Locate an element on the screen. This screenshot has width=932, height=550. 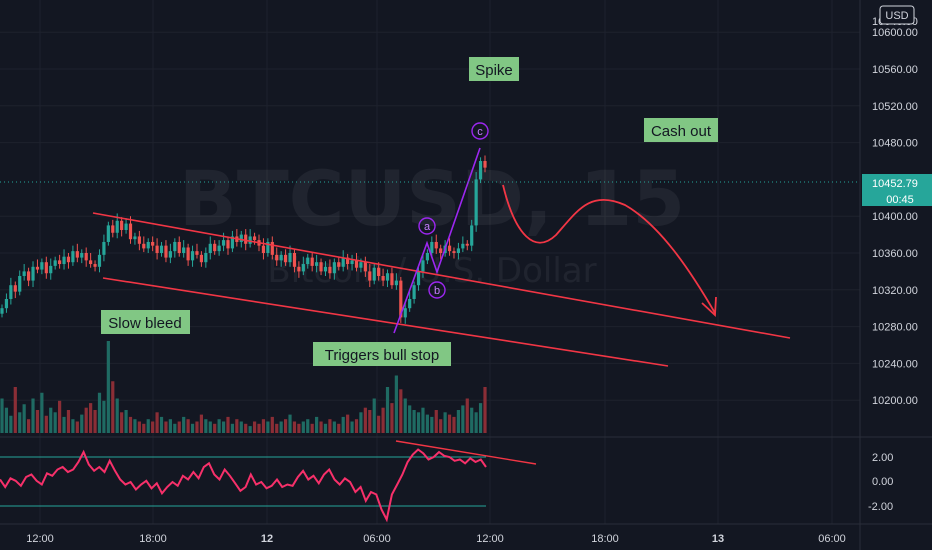
oscillator-divergence-line is located at coordinates (466, 452).